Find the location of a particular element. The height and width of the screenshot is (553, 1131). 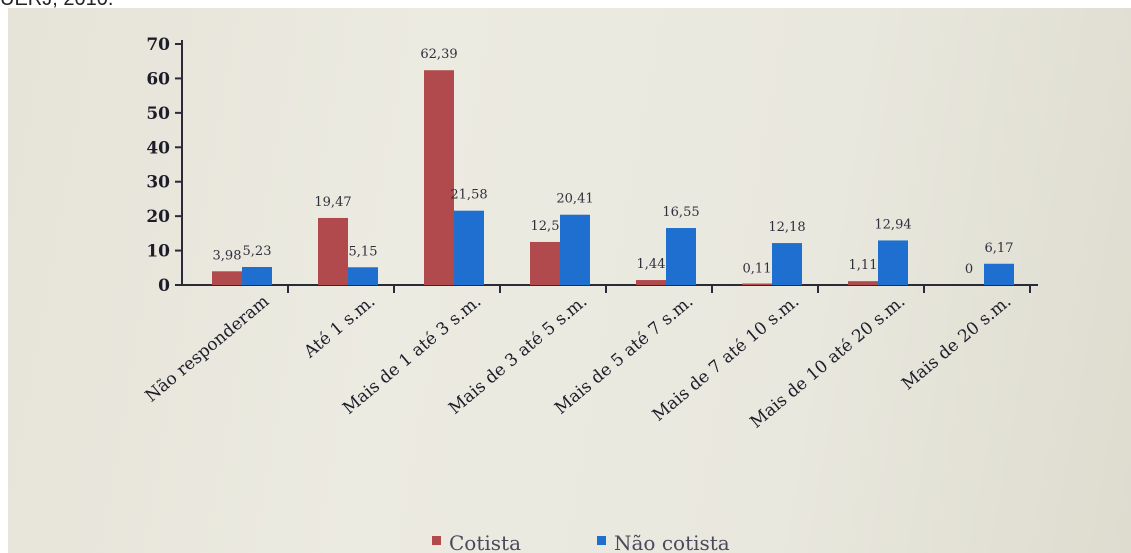

legend-swatch-nao-cotista is located at coordinates (601, 540).